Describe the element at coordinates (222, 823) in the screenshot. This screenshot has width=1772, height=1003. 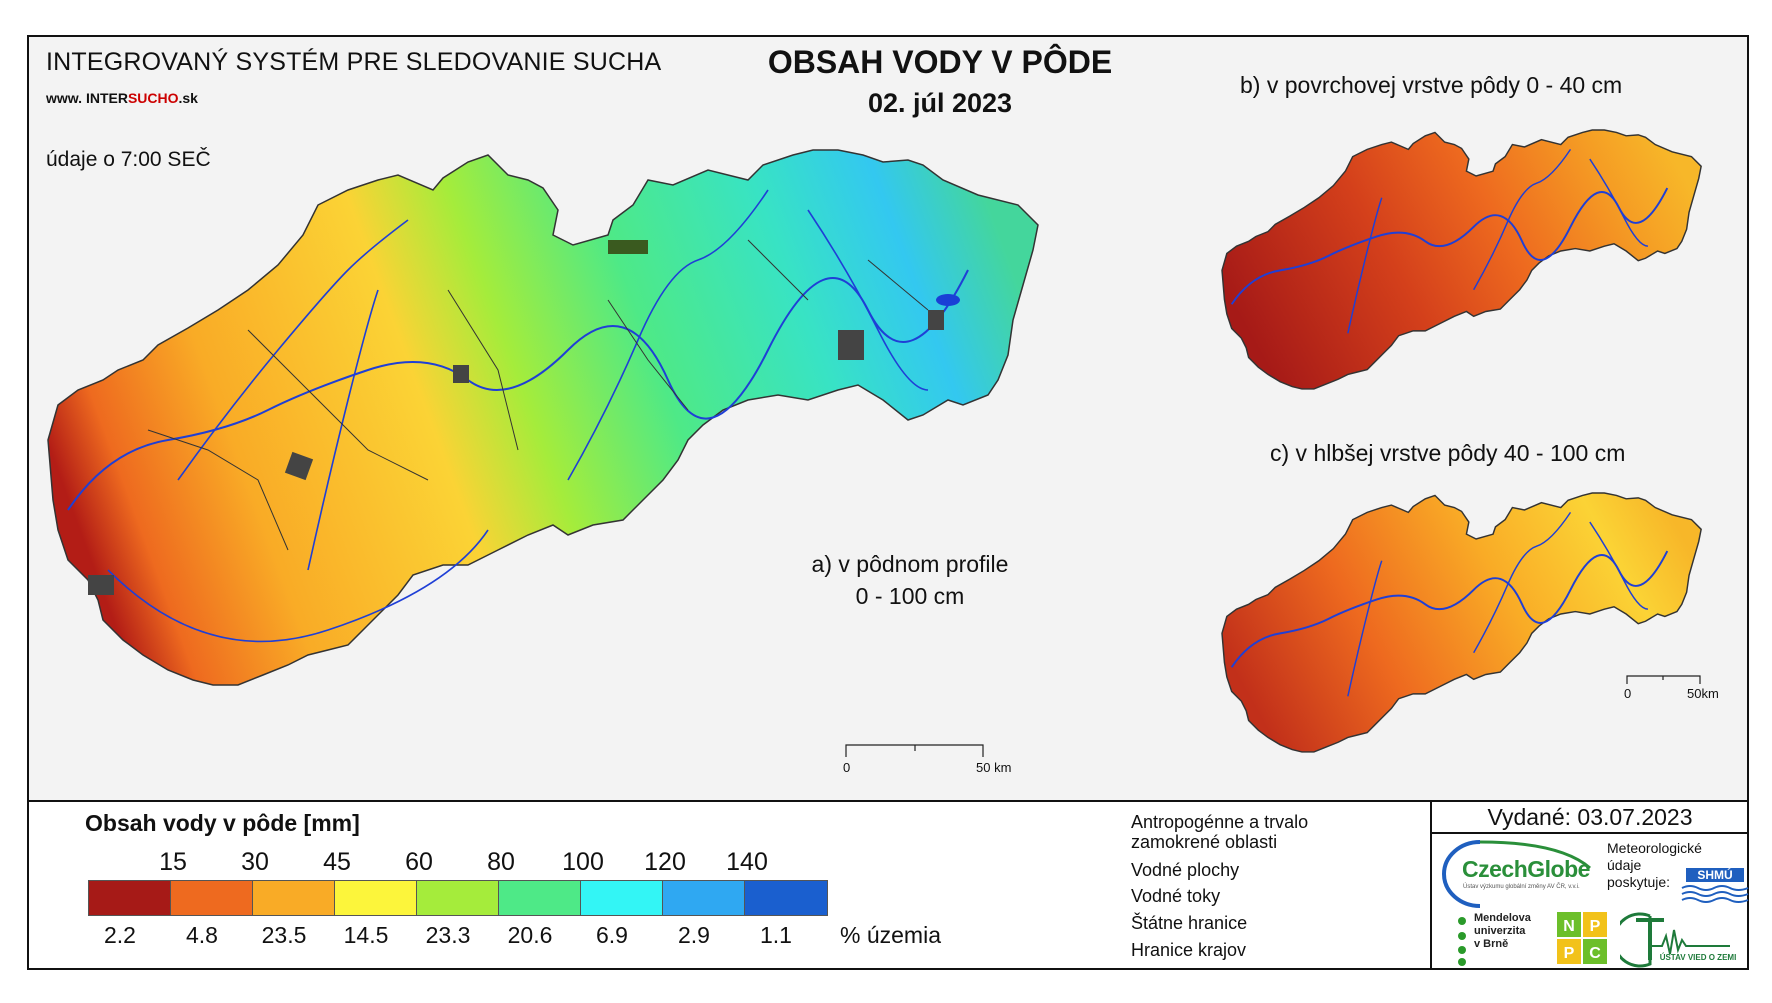
I see `legend-title: Obsah vody v pôde [mm]` at that location.